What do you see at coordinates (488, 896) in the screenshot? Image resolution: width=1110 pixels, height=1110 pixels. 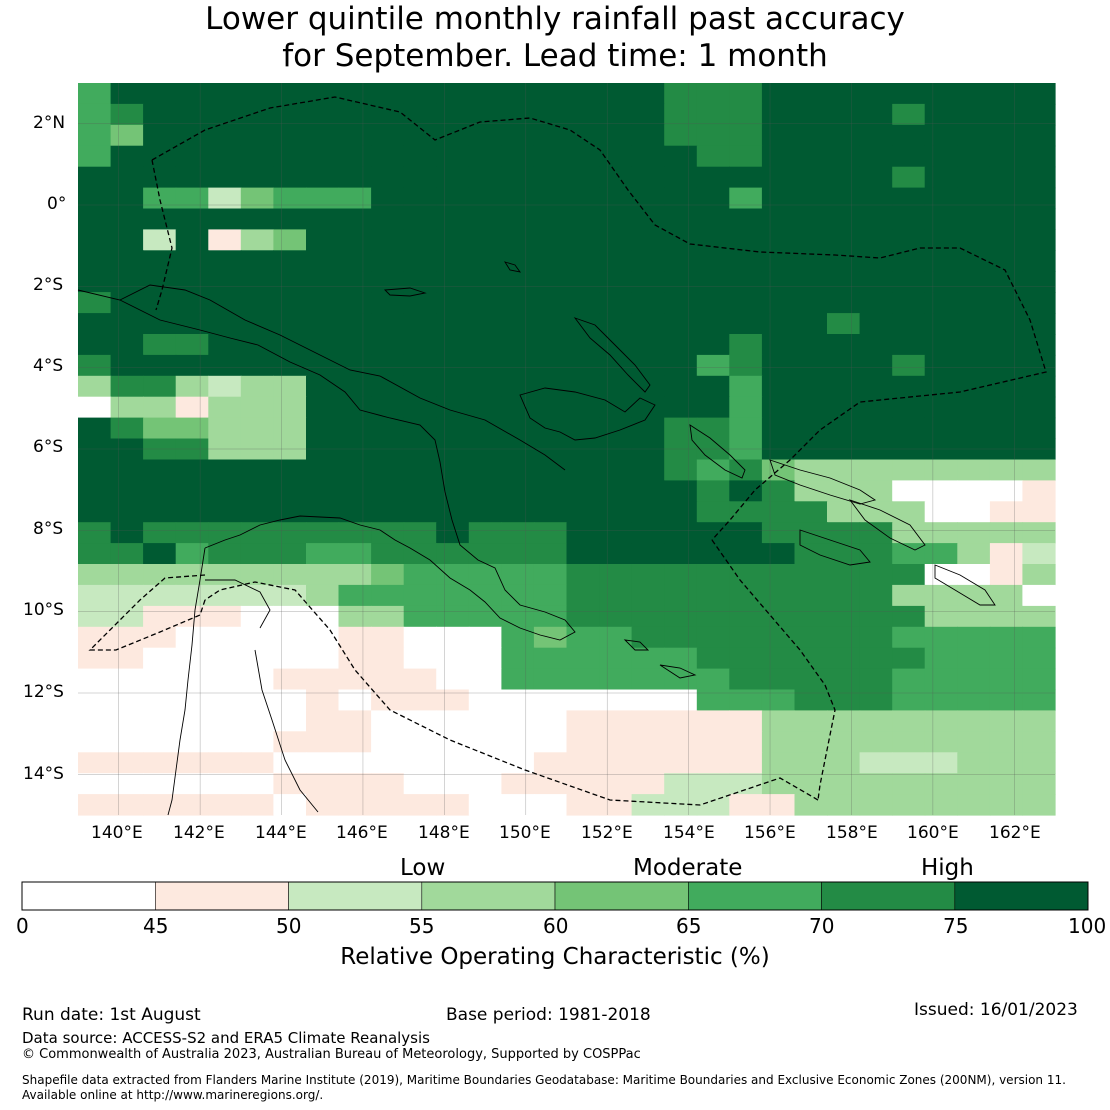 I see `colorbar-segment` at bounding box center [488, 896].